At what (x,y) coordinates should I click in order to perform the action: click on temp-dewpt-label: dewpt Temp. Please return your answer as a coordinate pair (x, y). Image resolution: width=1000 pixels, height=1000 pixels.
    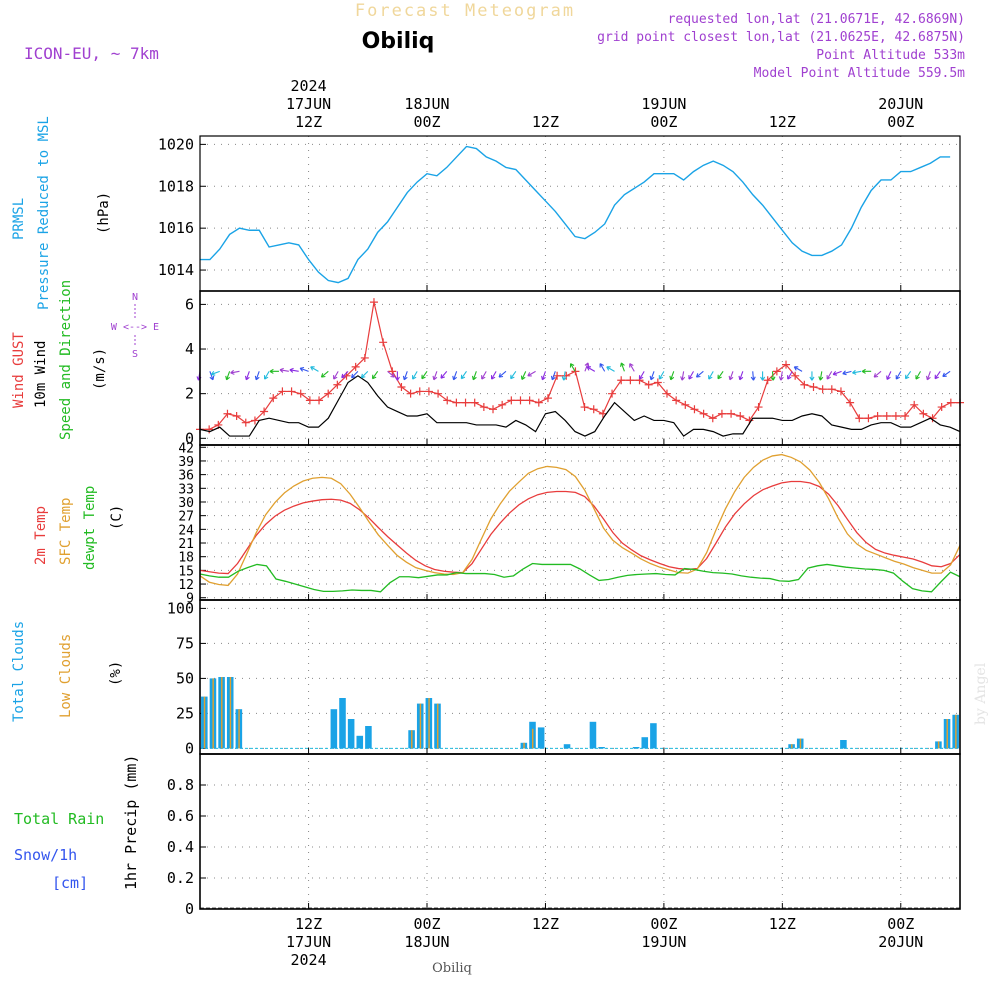
    Looking at the image, I should click on (90, 528).